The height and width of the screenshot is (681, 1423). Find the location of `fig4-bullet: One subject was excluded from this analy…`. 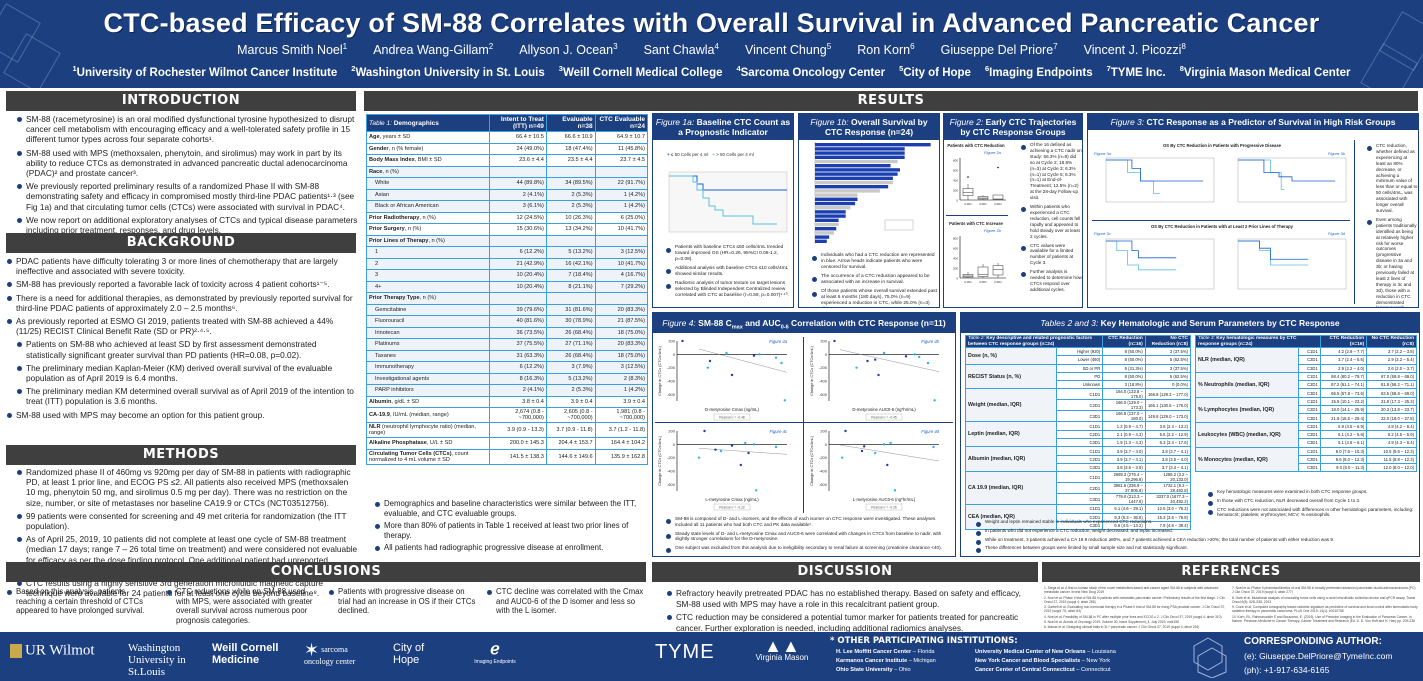

fig4-bullet: One subject was excluded from this analy… is located at coordinates (809, 549).